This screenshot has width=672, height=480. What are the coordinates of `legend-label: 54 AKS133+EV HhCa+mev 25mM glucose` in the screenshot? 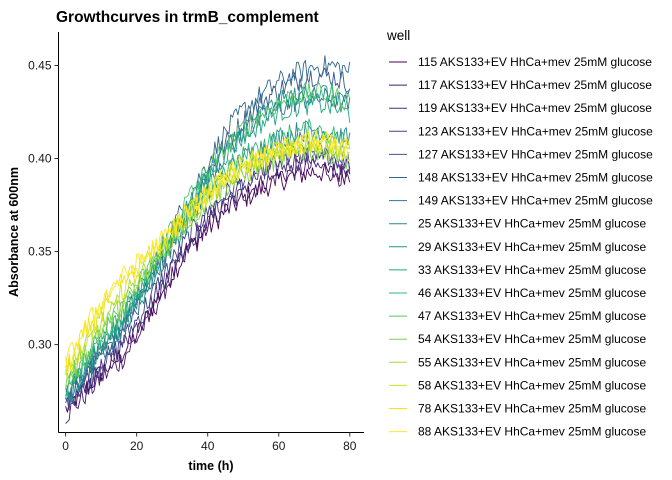 It's located at (532, 339).